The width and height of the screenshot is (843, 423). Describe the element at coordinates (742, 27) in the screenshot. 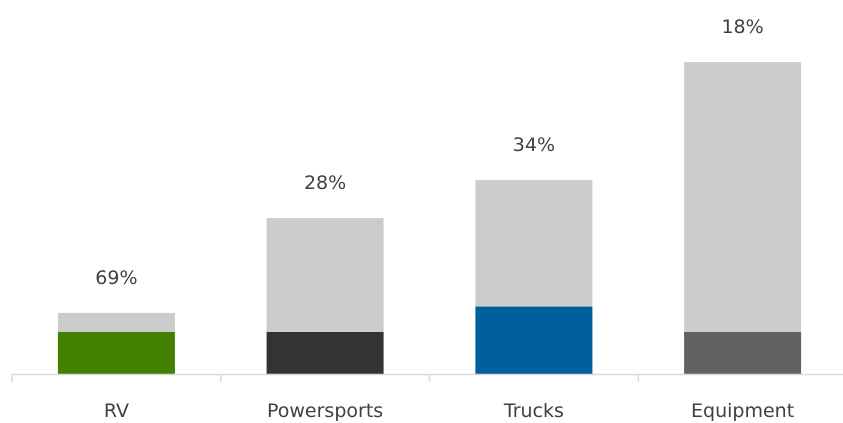

I see `data-label-equipment: 18%` at that location.